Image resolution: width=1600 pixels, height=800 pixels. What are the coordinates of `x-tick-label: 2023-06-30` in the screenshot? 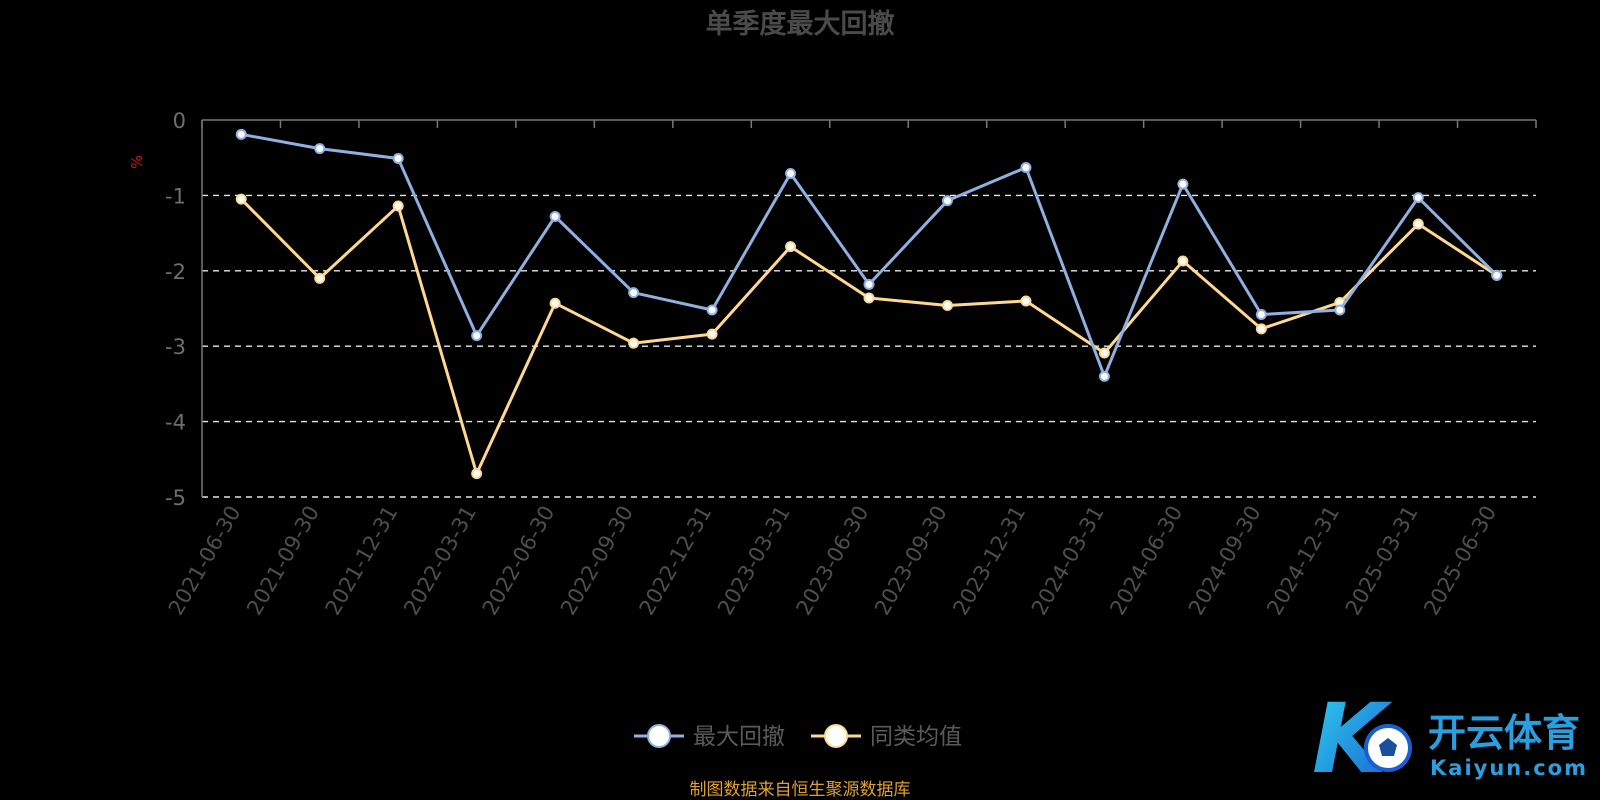 It's located at (833, 561).